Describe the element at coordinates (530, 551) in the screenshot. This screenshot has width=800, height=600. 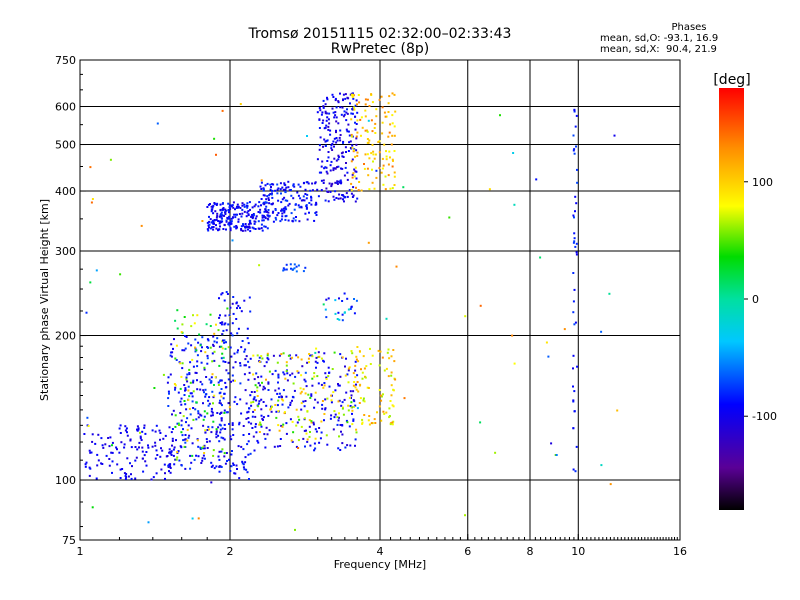
I see `x-tick-label: 8` at that location.